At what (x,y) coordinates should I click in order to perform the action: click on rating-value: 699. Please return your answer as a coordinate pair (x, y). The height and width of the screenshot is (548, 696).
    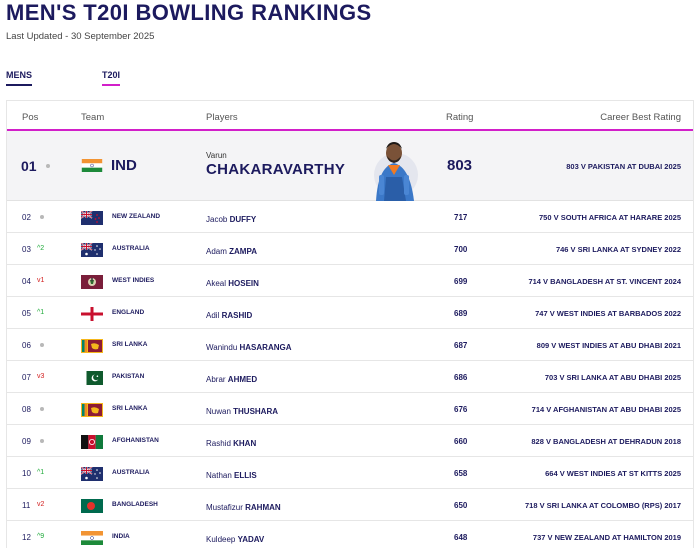
    Looking at the image, I should click on (461, 281).